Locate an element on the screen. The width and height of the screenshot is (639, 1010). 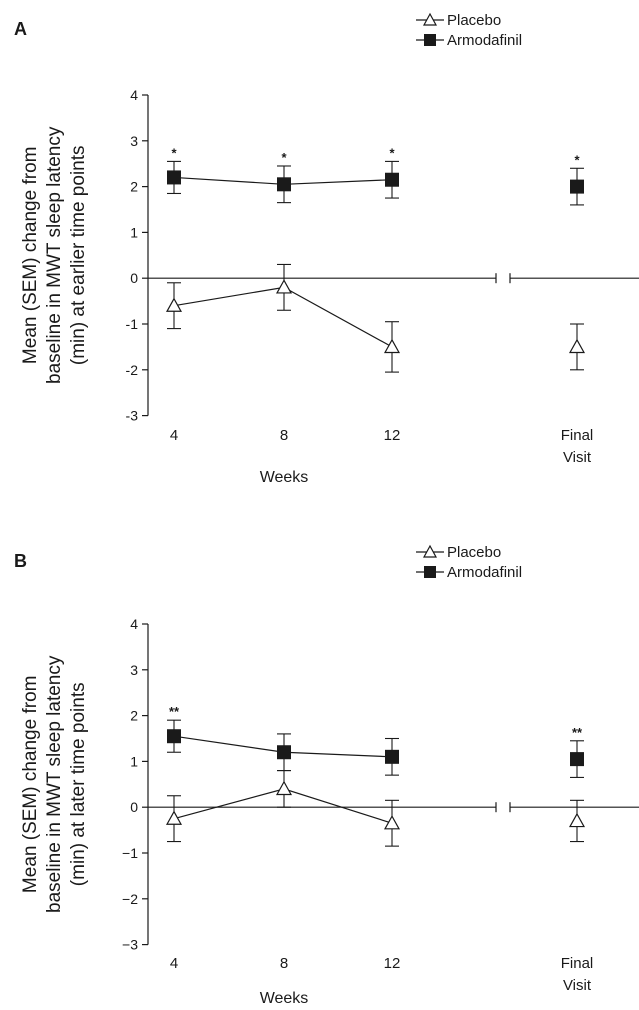
y-tick-label: -1 is located at coordinates (132, 324).